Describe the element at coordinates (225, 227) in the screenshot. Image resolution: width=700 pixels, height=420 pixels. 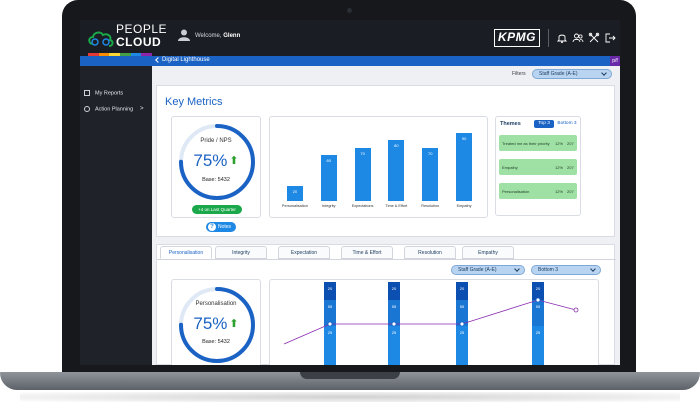
I see `notes-label: Notes` at that location.